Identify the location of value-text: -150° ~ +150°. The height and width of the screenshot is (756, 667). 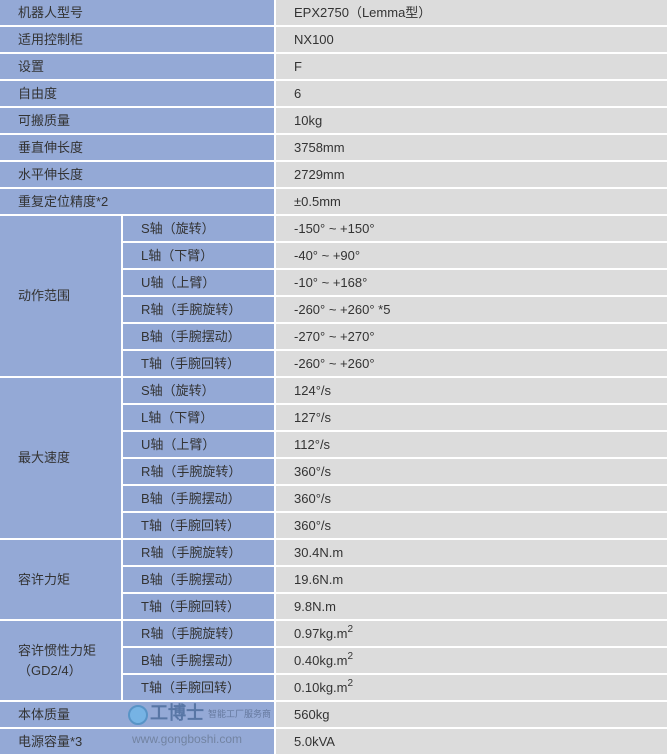
(334, 228).